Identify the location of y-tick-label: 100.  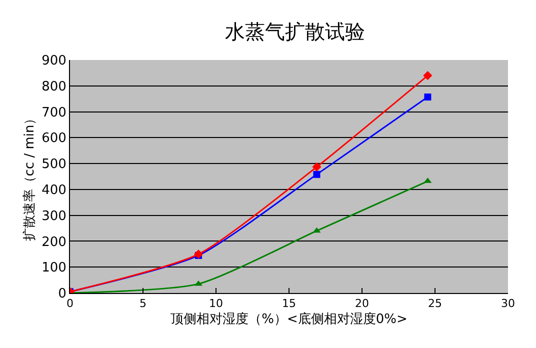
(54, 268).